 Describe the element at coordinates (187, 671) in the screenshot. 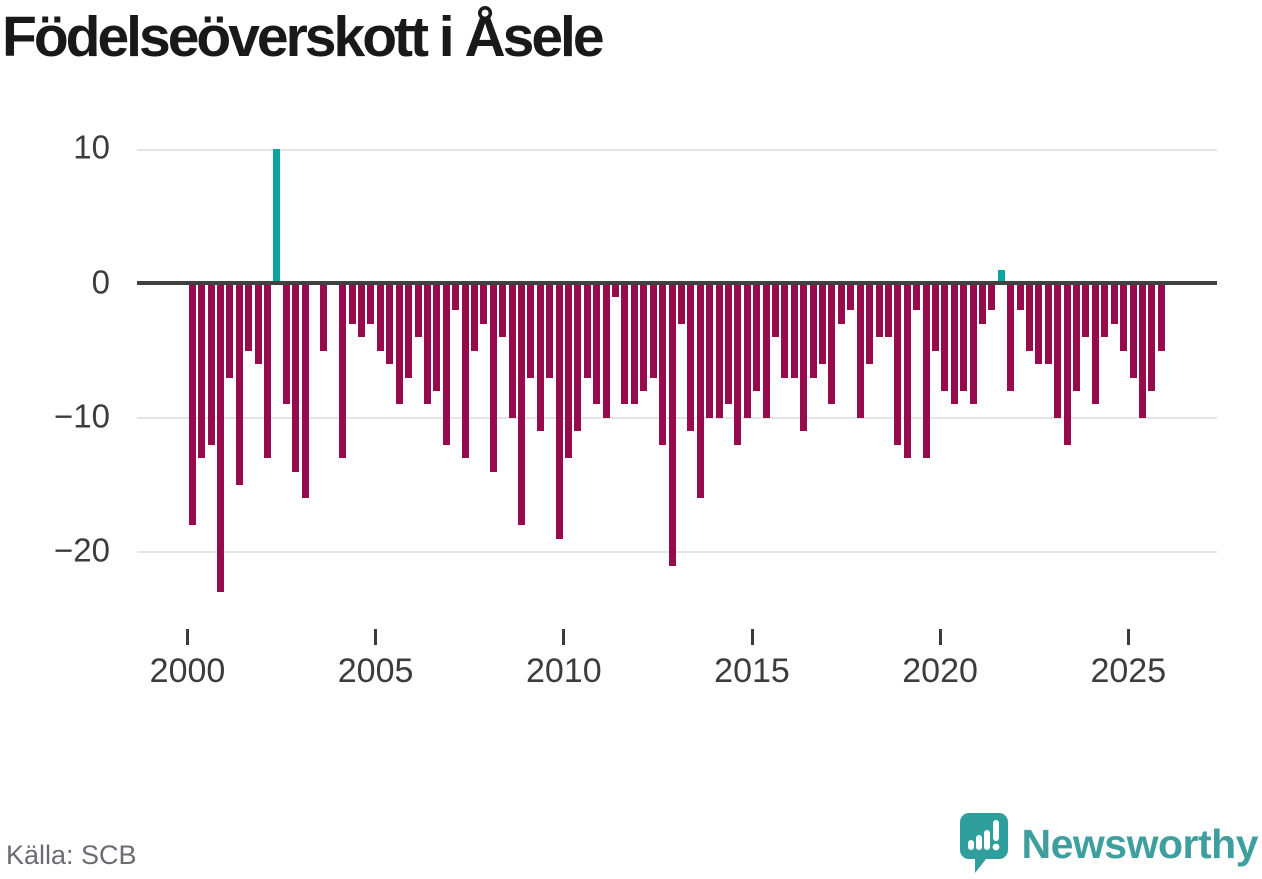

I see `x-axis-tick-label: 2000` at that location.